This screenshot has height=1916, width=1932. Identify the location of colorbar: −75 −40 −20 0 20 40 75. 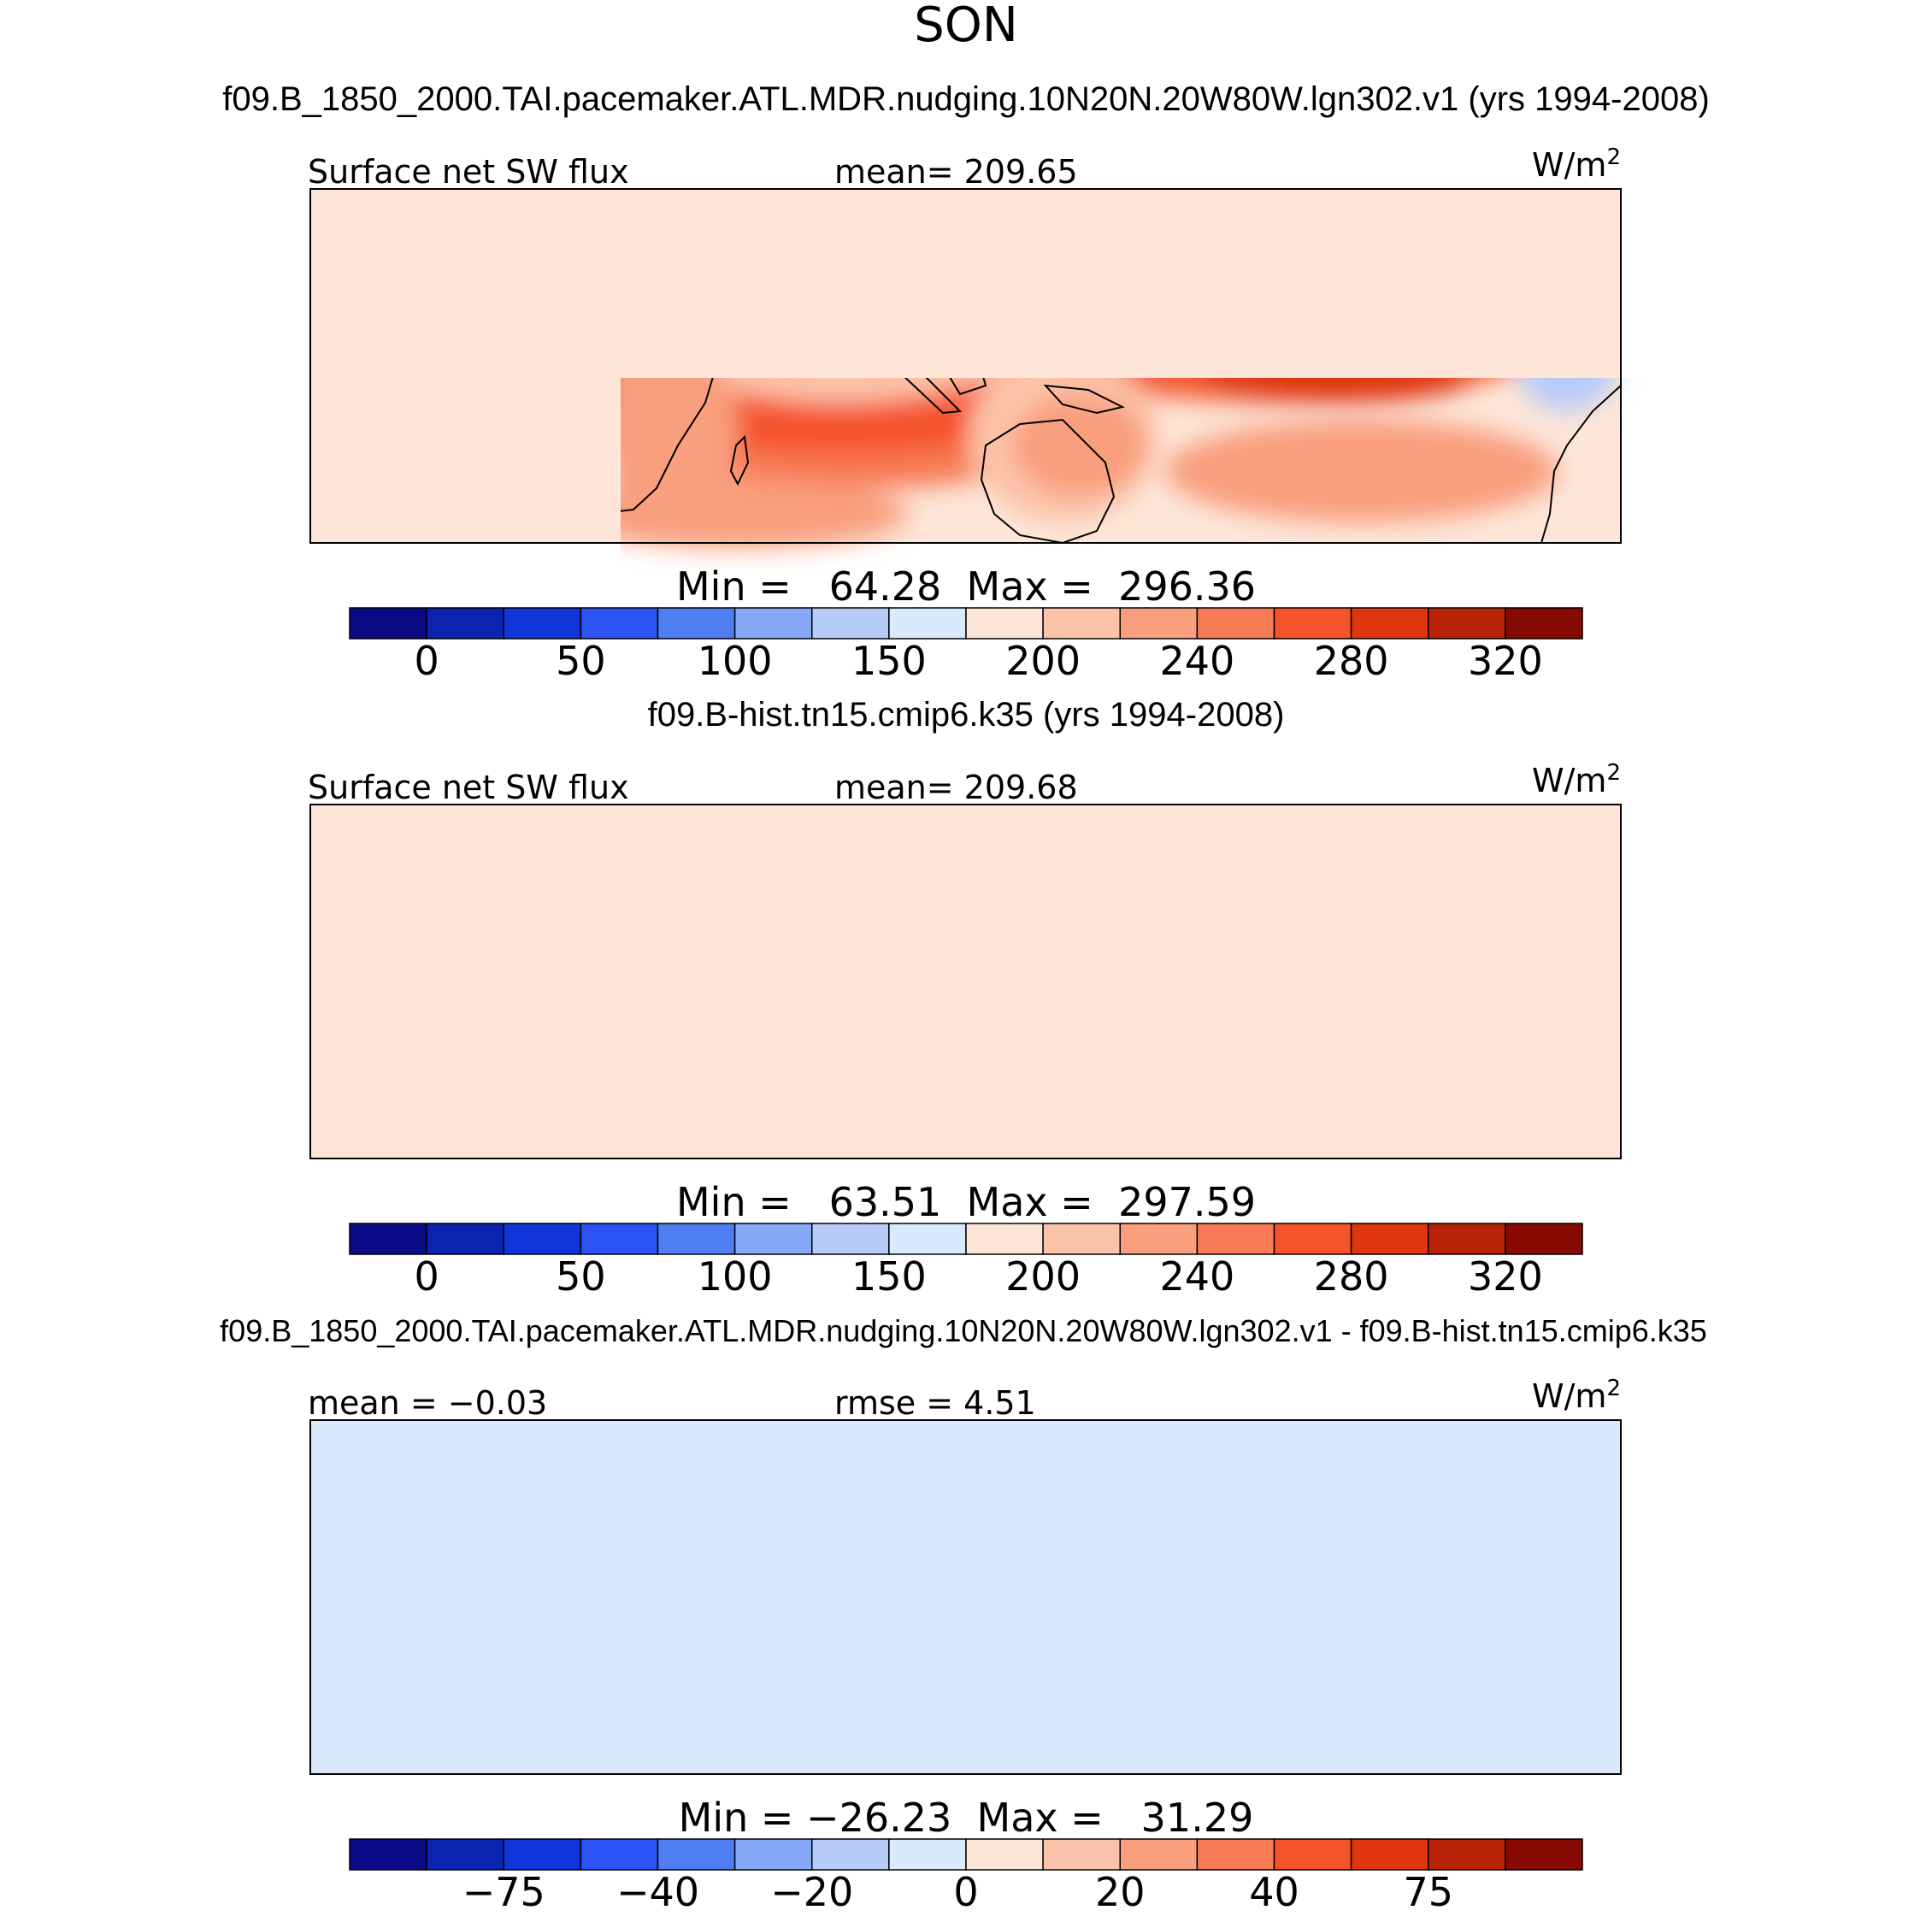
(966, 1877).